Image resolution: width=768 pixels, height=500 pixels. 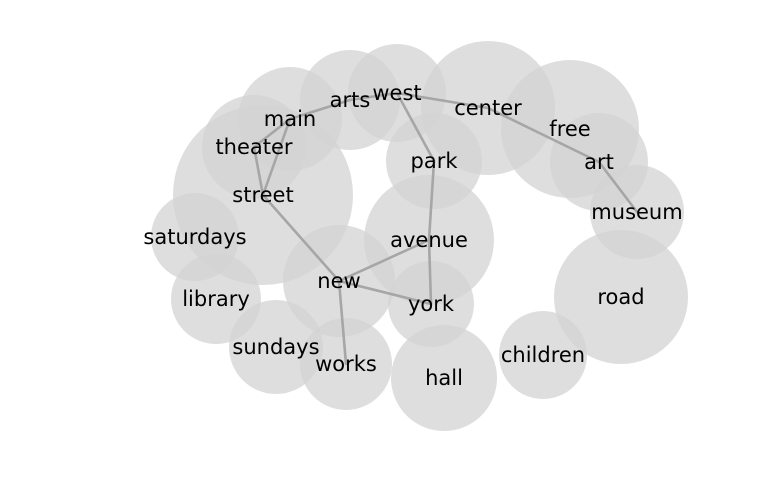 I want to click on edge-main-theater, so click(x=272, y=133).